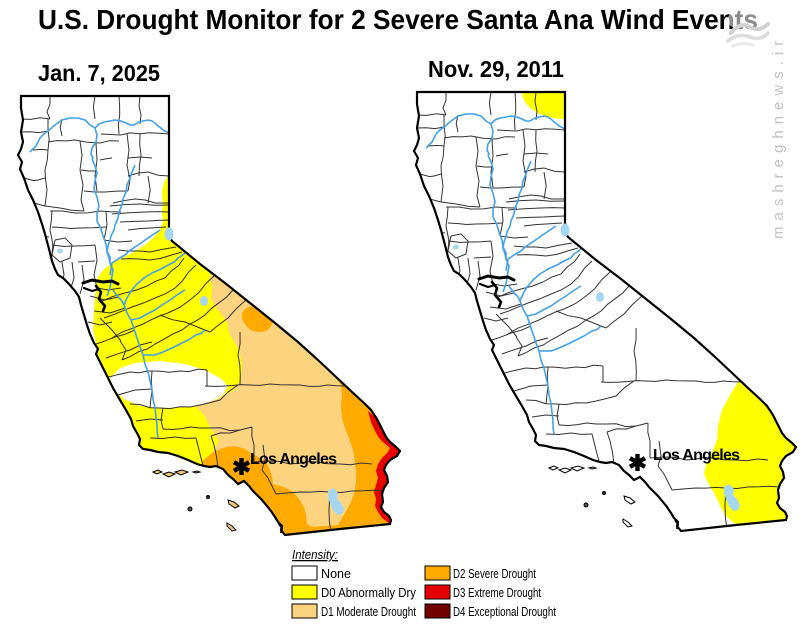 Image resolution: width=800 pixels, height=628 pixels. Describe the element at coordinates (99, 73) in the screenshot. I see `svg-text: Jan. 7, 2025` at that location.